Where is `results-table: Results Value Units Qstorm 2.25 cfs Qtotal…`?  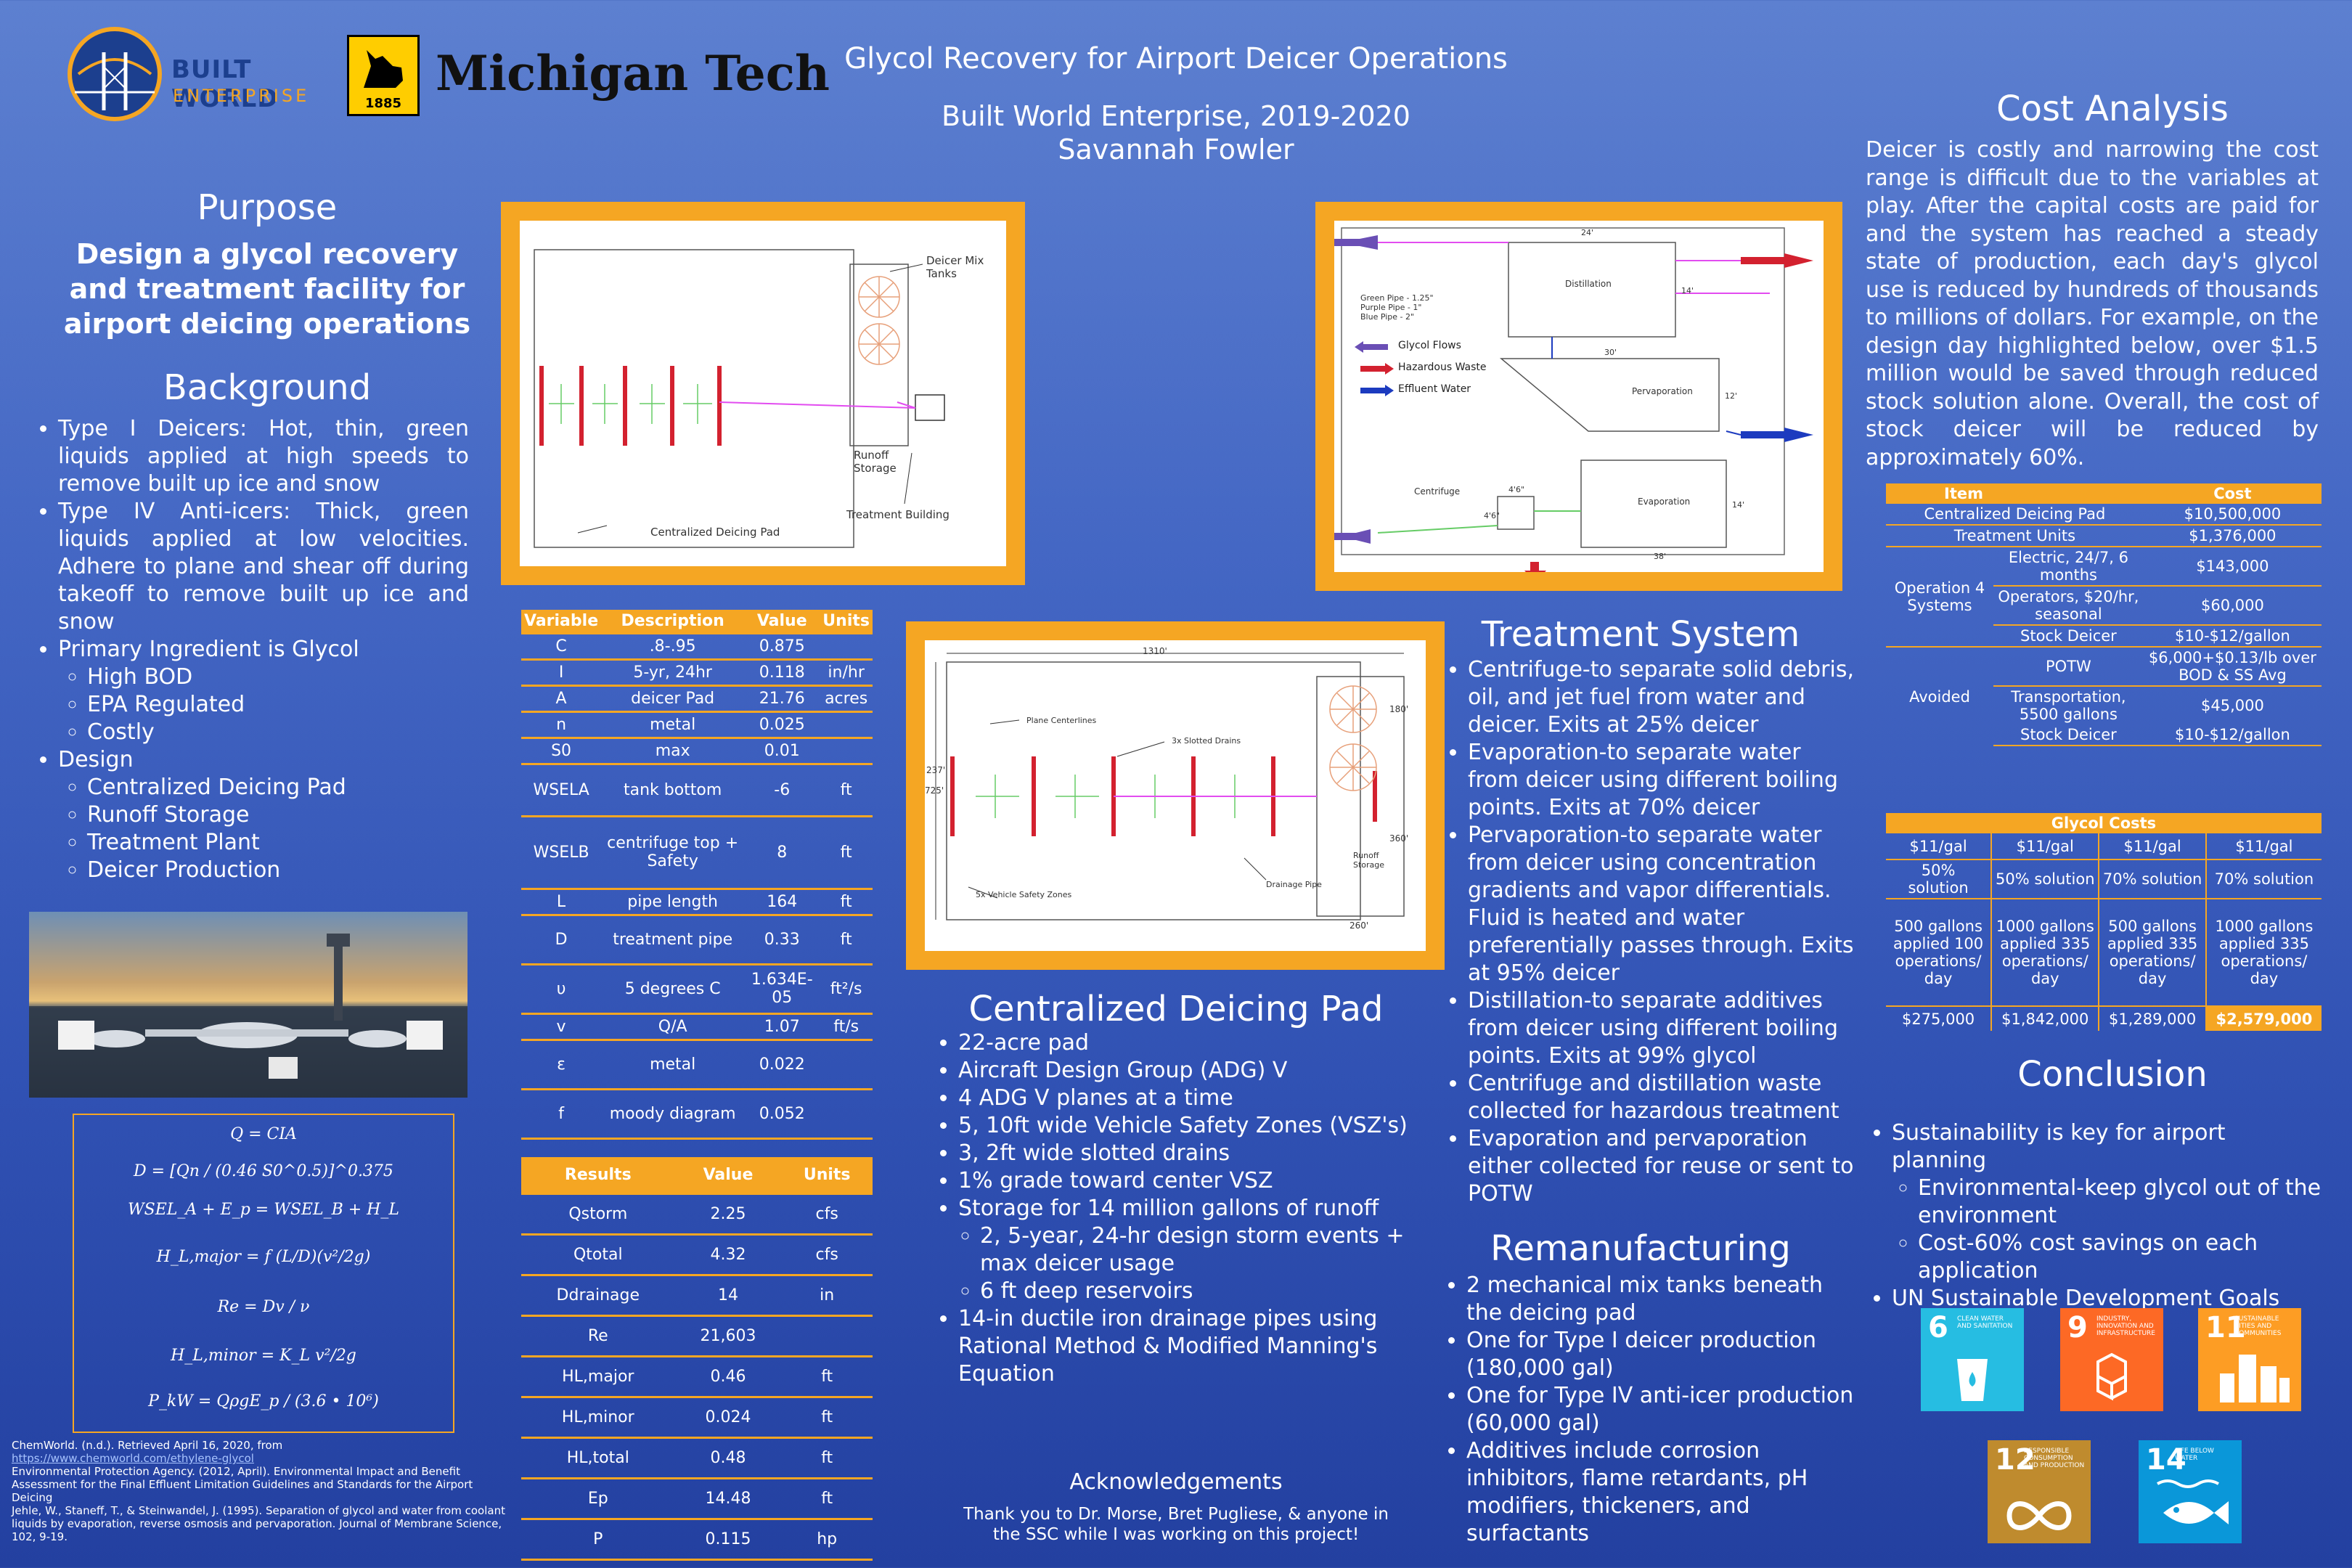 results-table: Results Value Units Qstorm 2.25 cfs Qtotal… is located at coordinates (697, 1359).